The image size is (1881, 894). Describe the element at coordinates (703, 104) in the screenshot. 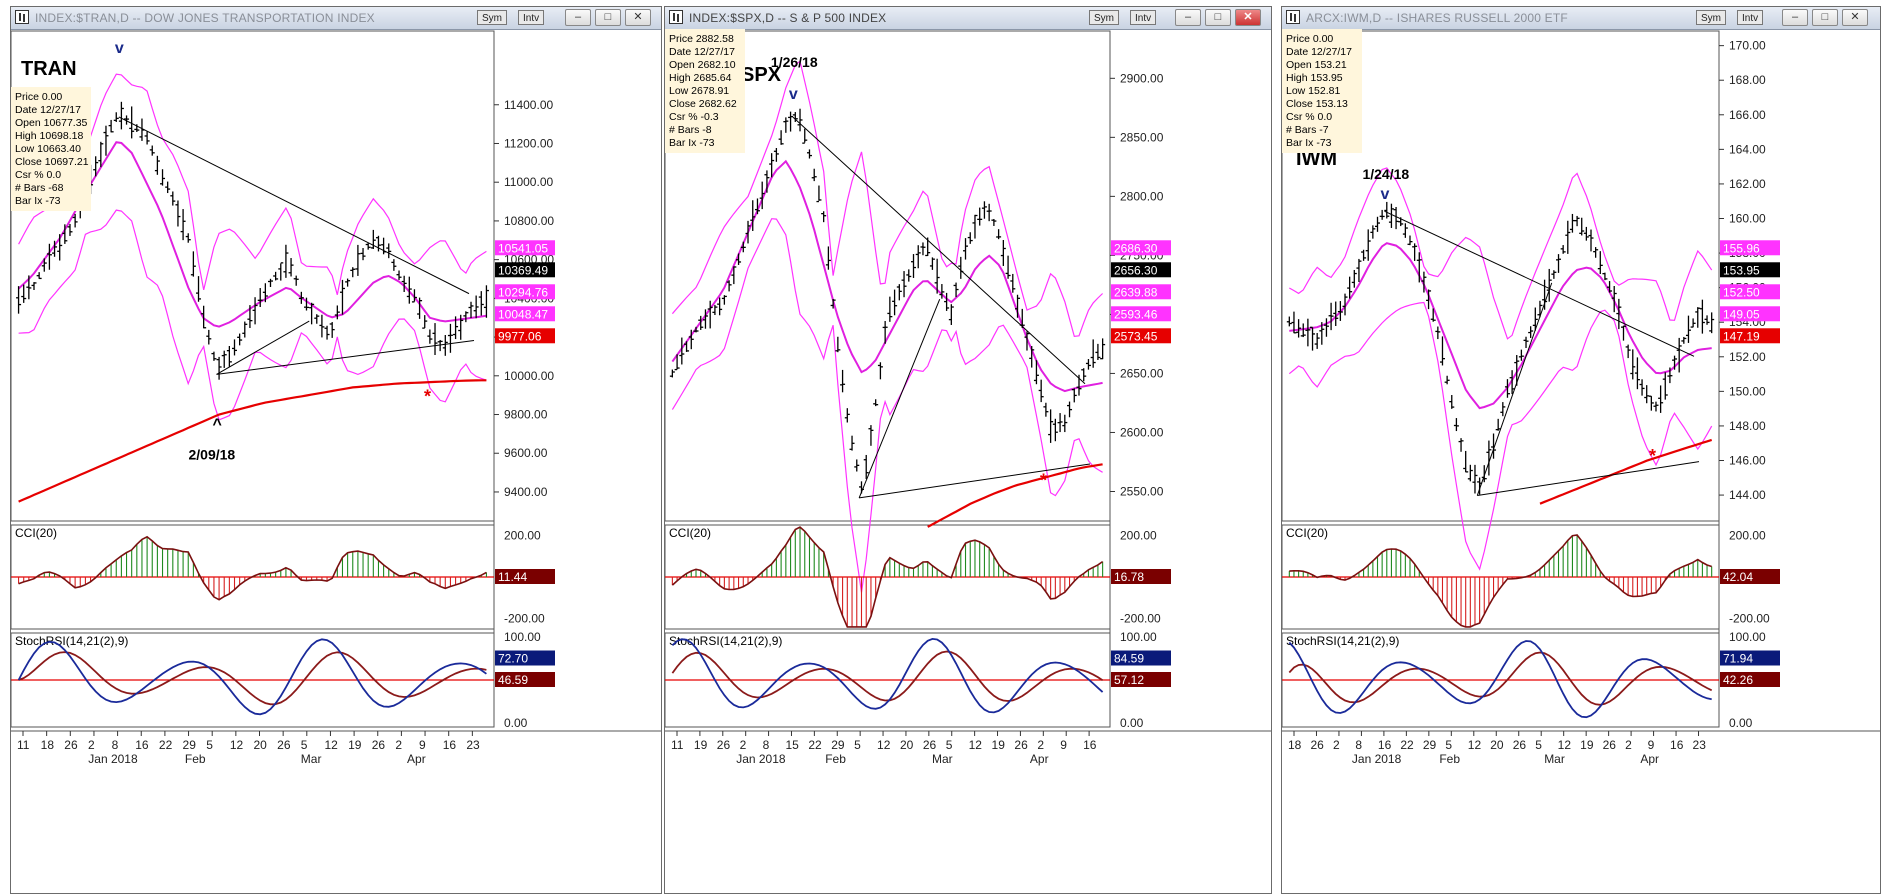

I see `info-line: Close 2682.62` at that location.